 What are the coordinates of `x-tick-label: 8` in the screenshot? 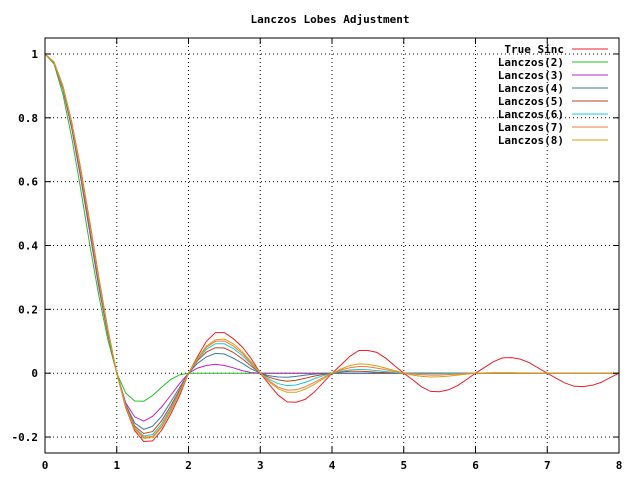 It's located at (619, 465).